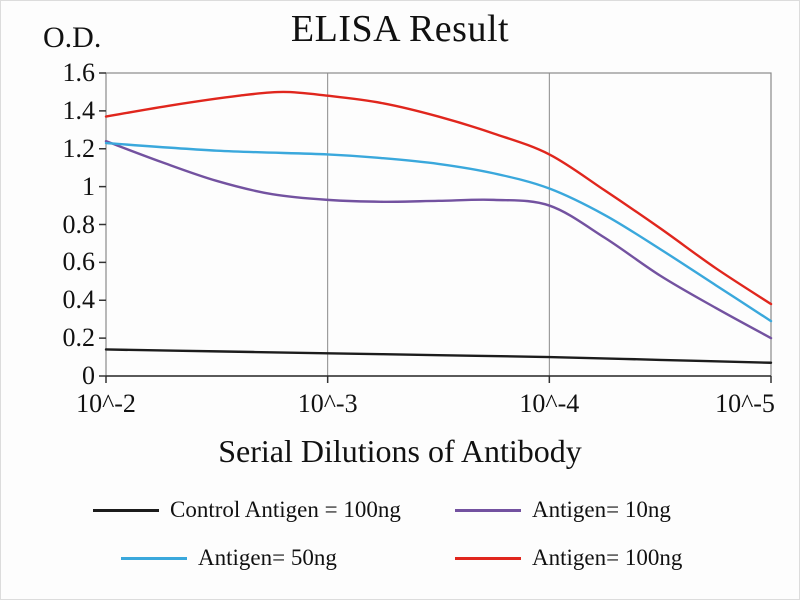  Describe the element at coordinates (79, 262) in the screenshot. I see `y-tick-label: 0.6` at that location.